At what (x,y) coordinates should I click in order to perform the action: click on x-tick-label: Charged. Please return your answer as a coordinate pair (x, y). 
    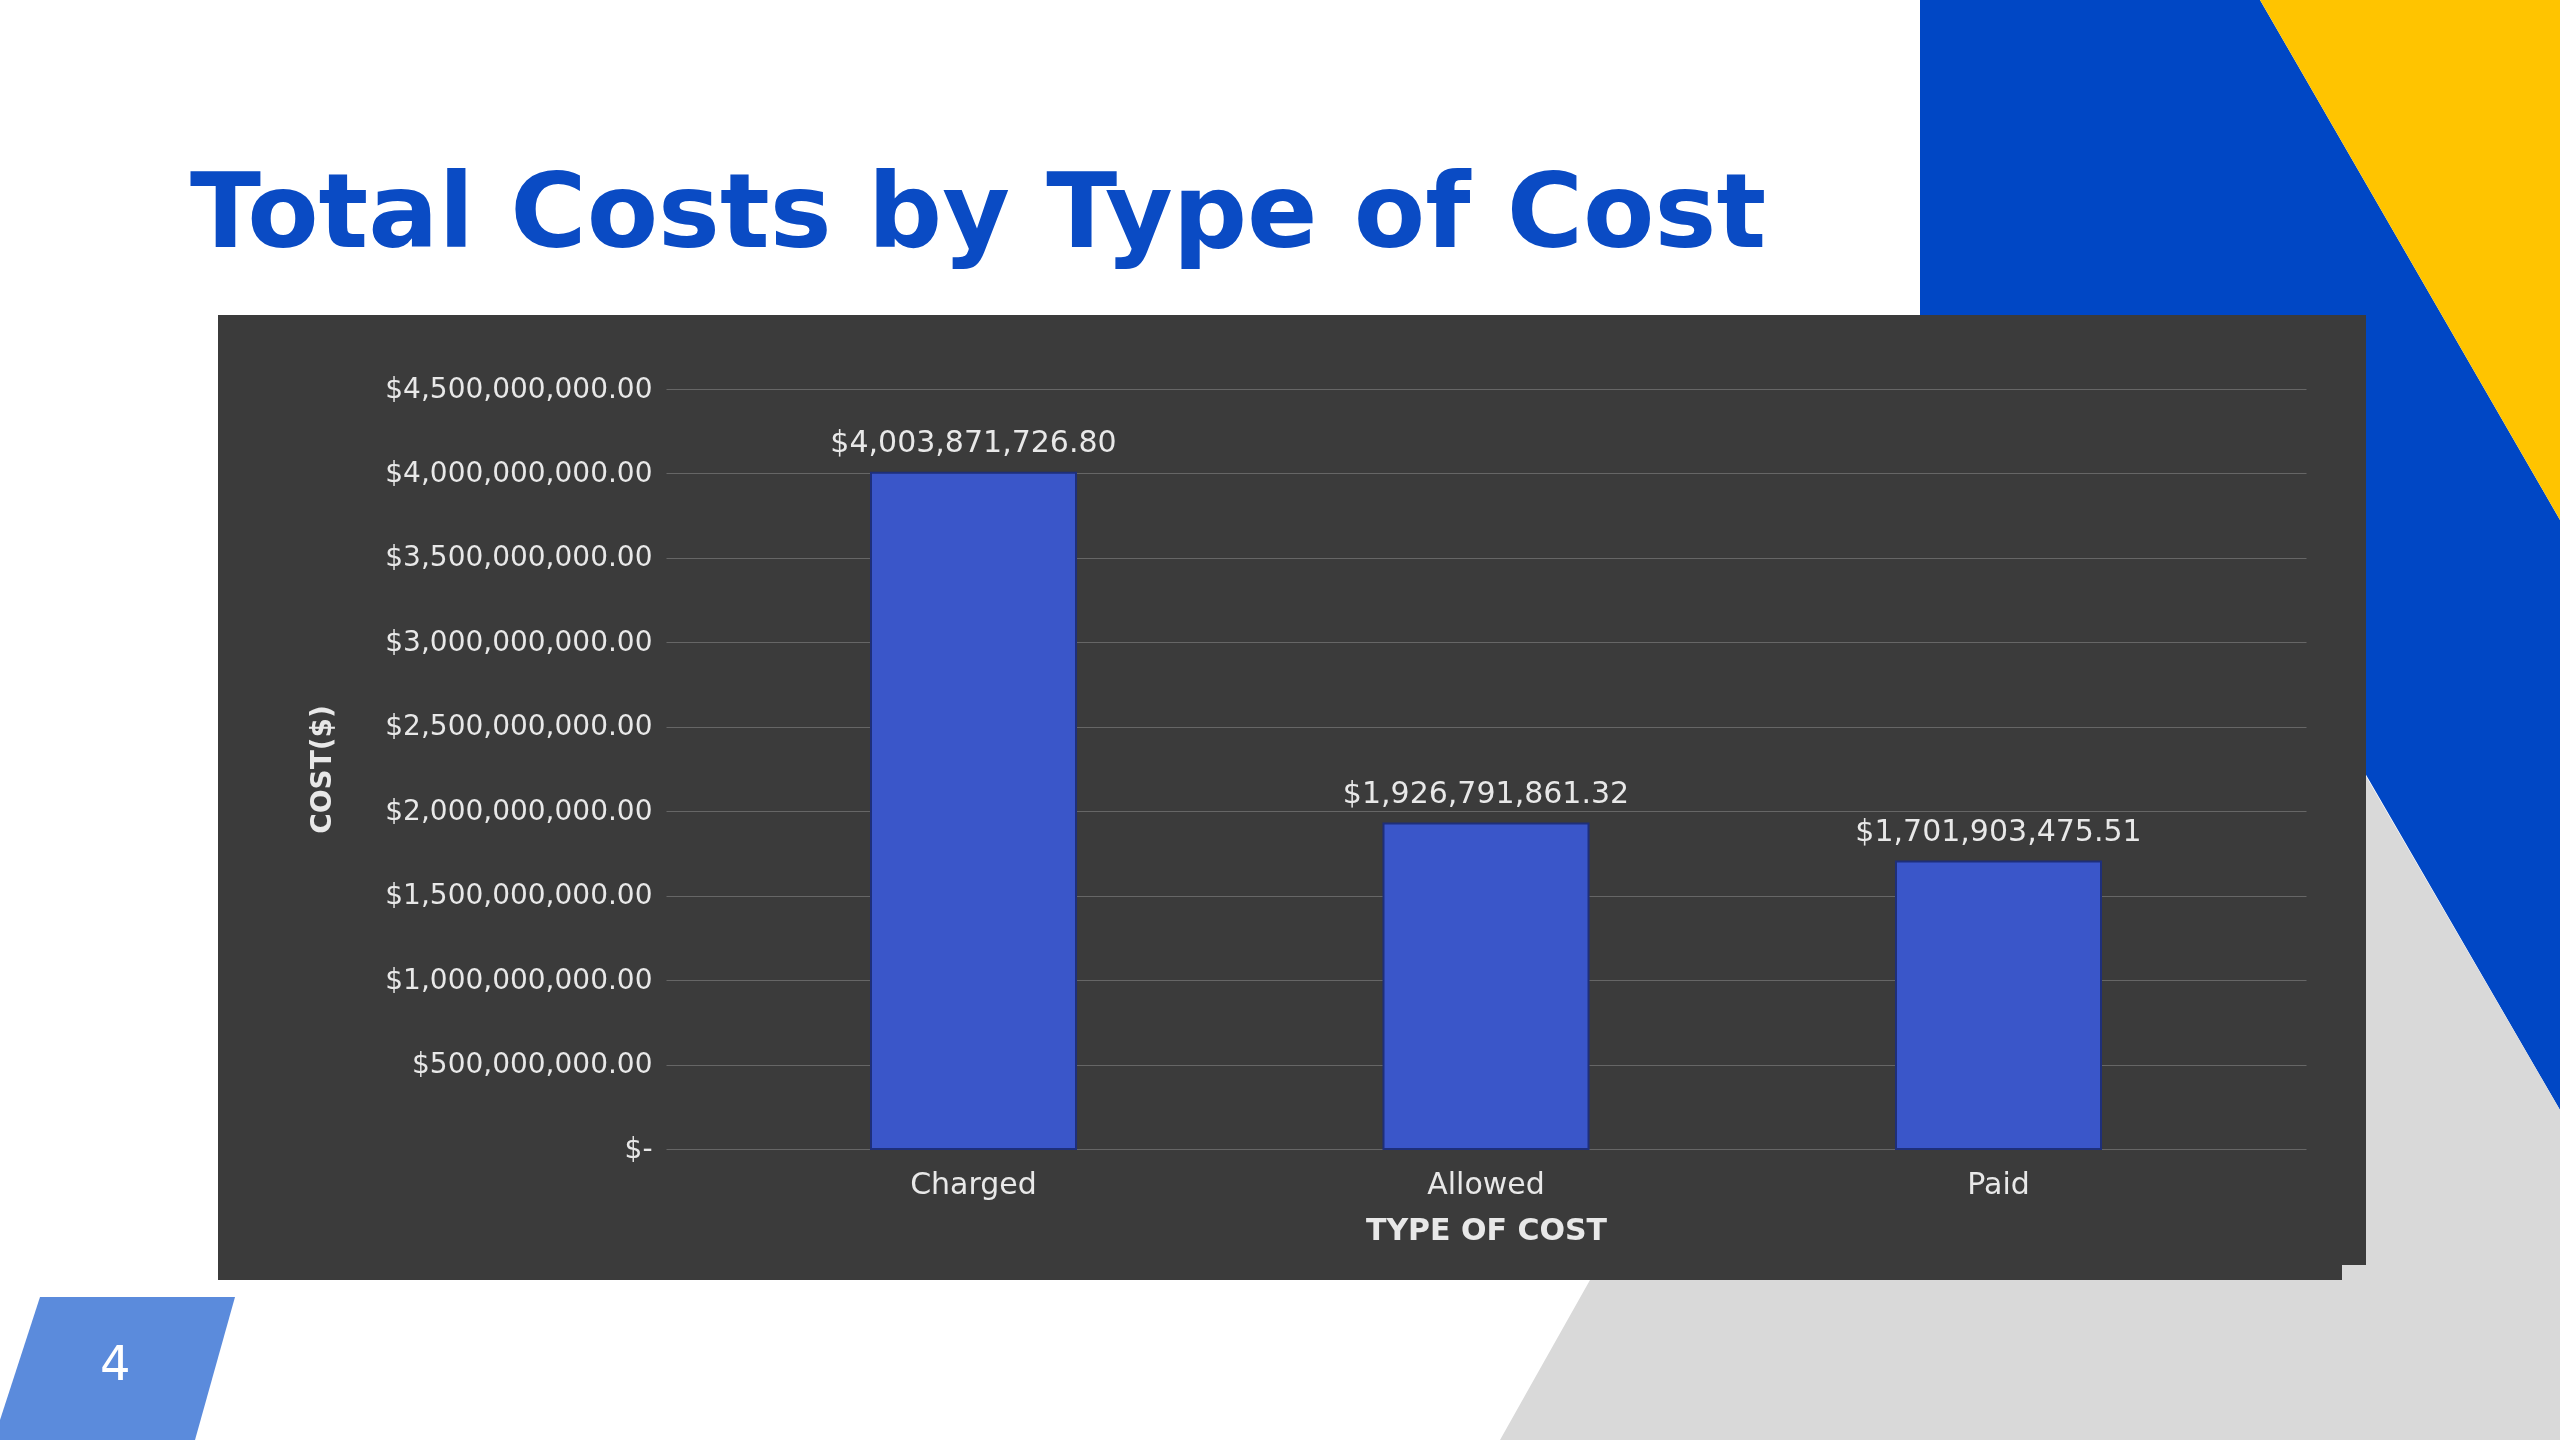
    Looking at the image, I should click on (973, 1183).